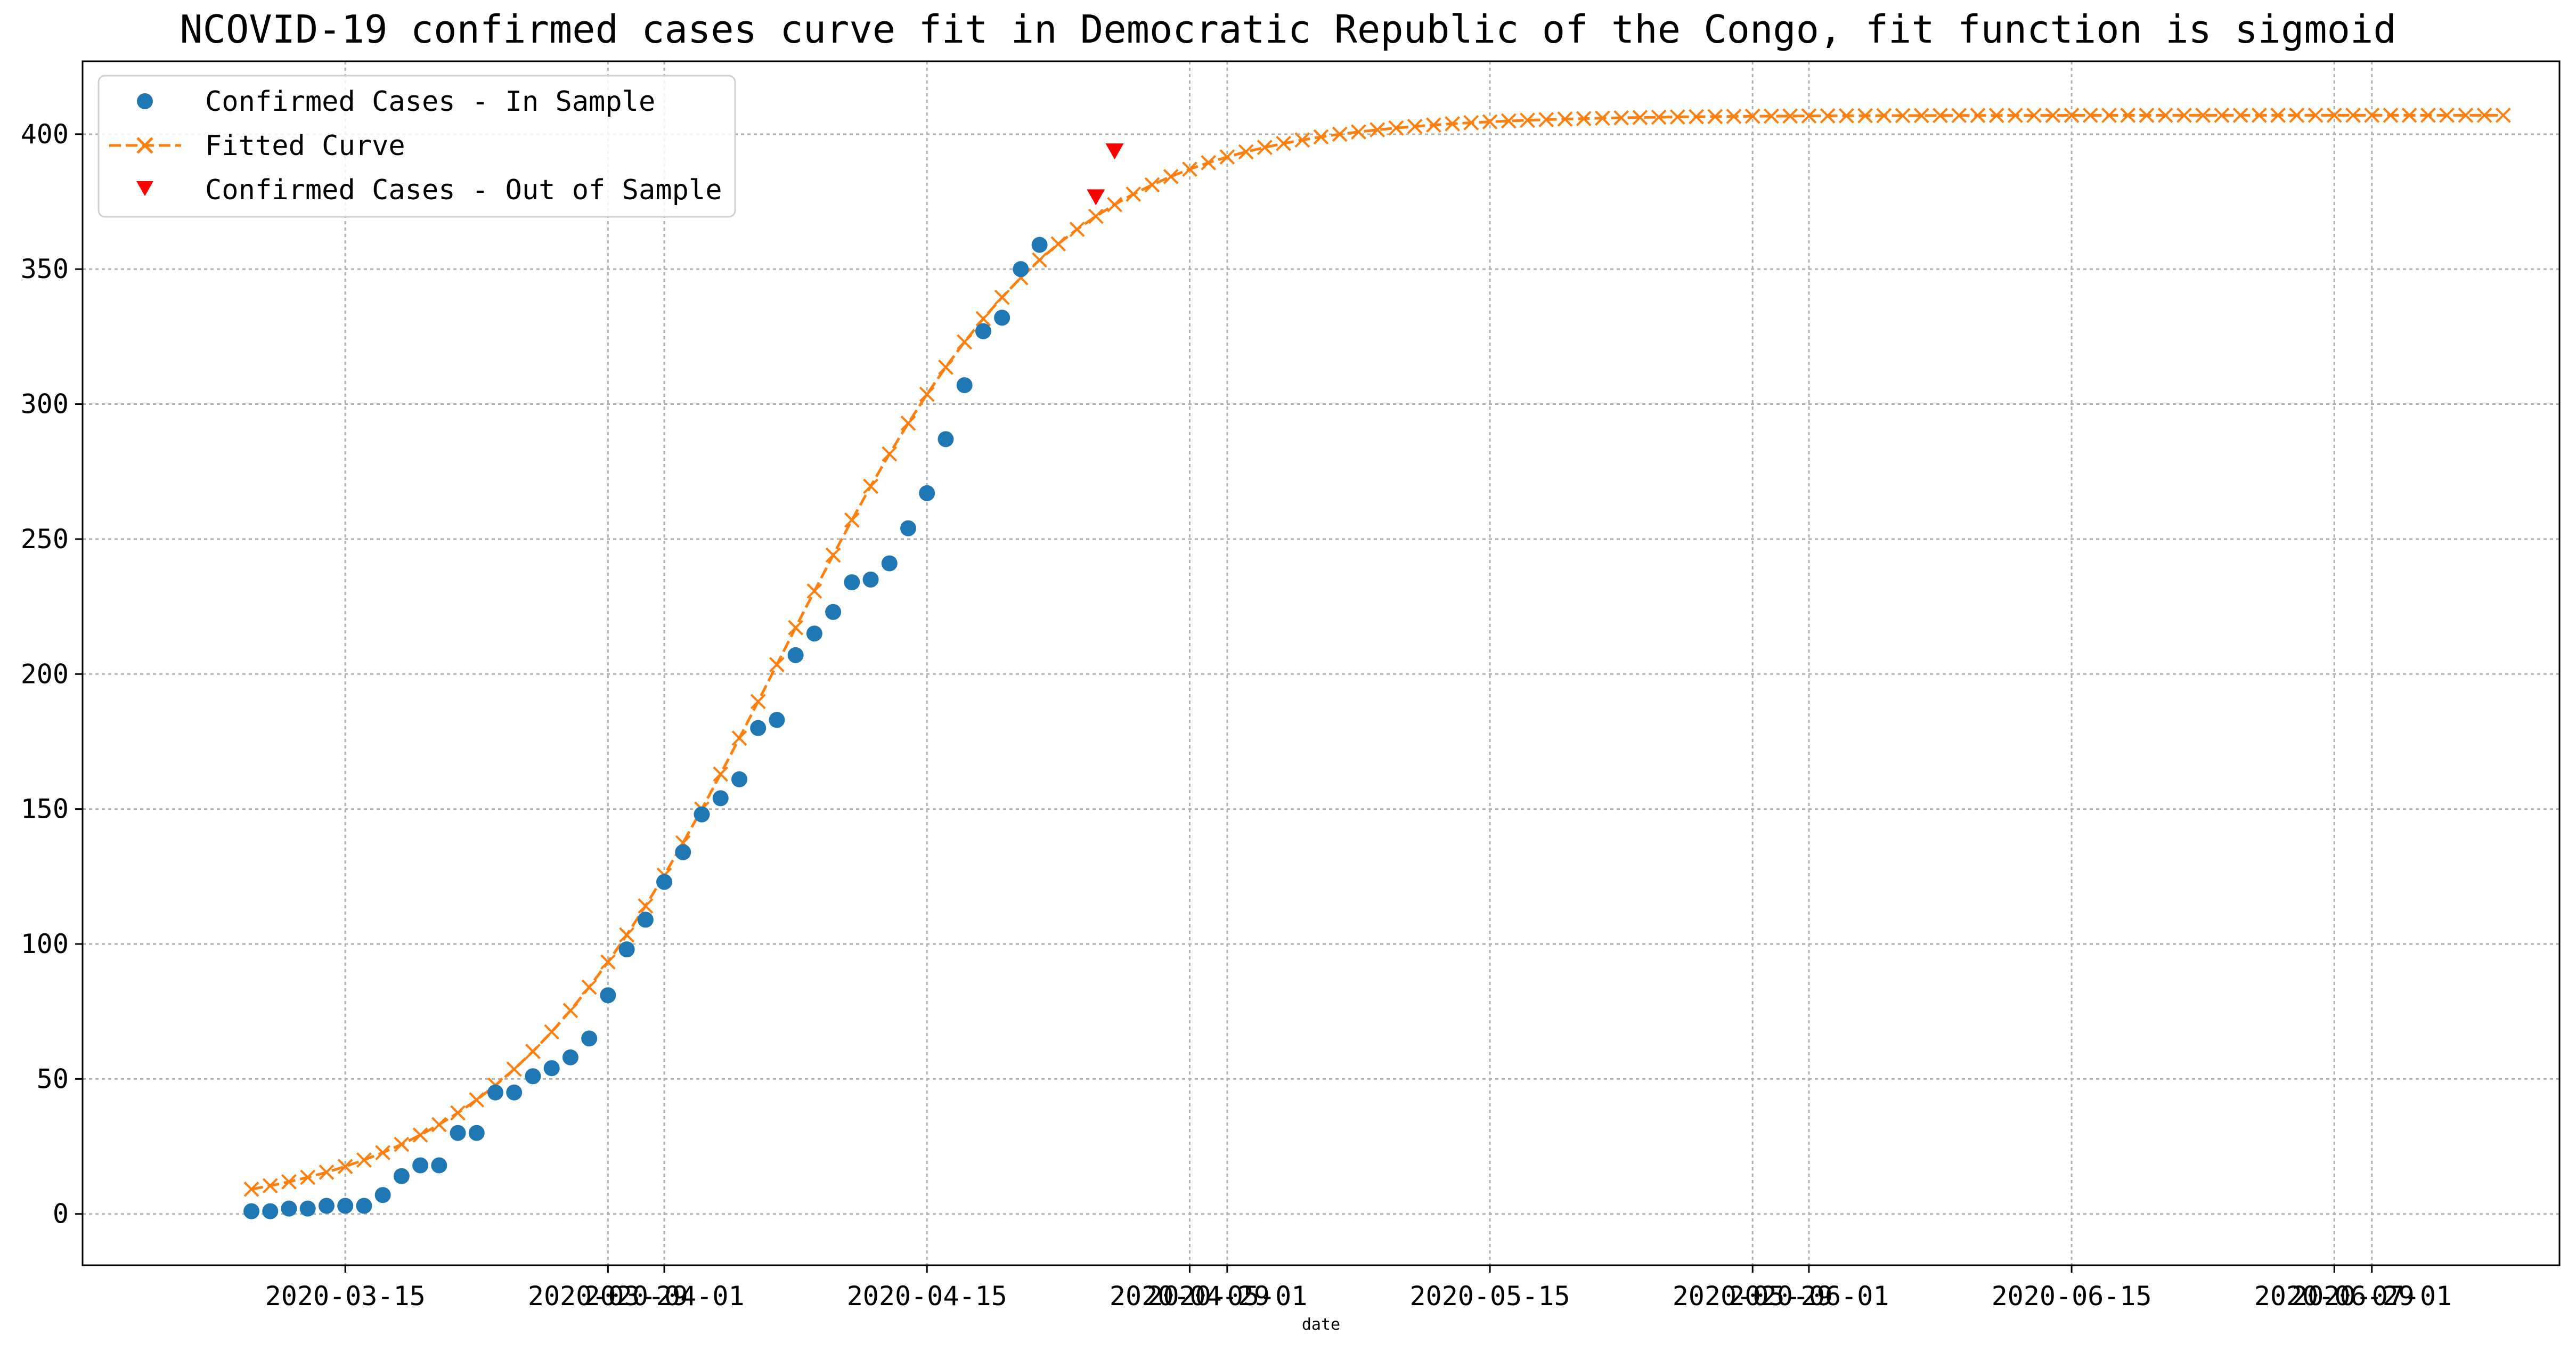 Image resolution: width=2576 pixels, height=1351 pixels. I want to click on y-tick-label: 50, so click(53, 1078).